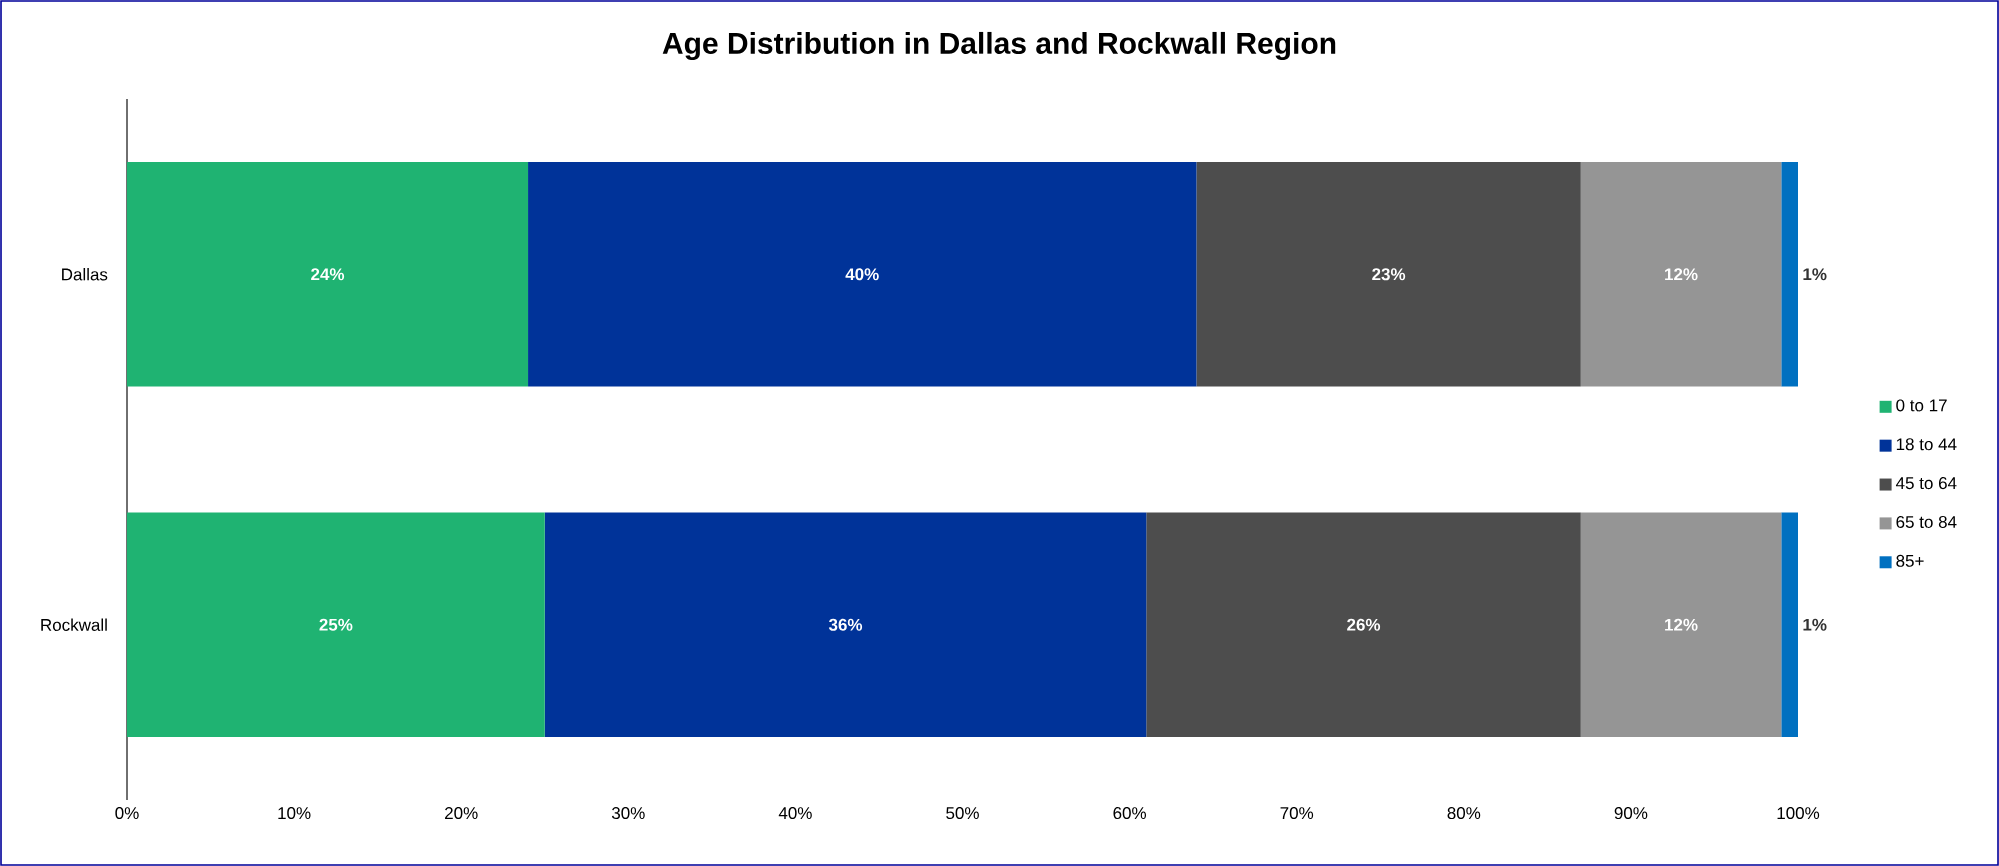 The image size is (1999, 866). What do you see at coordinates (1130, 813) in the screenshot?
I see `x-tick-label: 60%` at bounding box center [1130, 813].